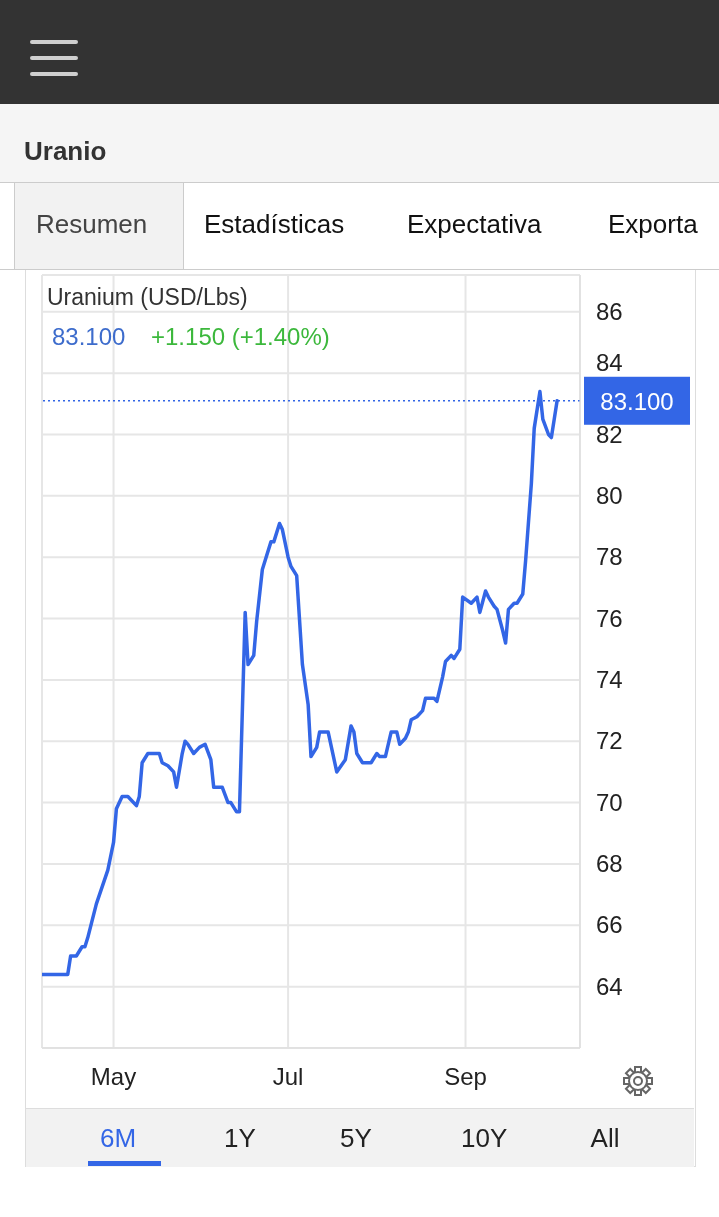 The width and height of the screenshot is (719, 1217). Describe the element at coordinates (609, 618) in the screenshot. I see `y-tick-label: 76` at that location.